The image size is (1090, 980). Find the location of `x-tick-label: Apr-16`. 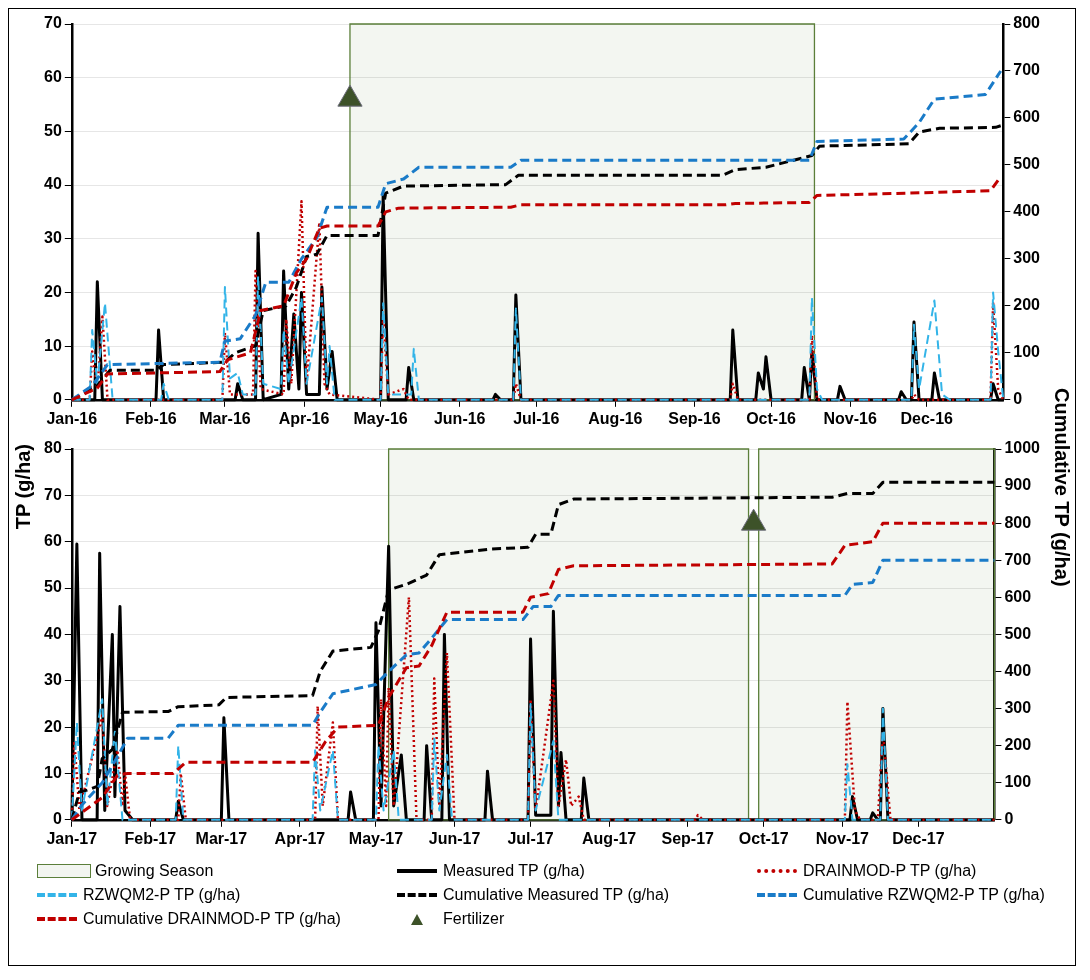

x-tick-label: Apr-16 is located at coordinates (304, 418).